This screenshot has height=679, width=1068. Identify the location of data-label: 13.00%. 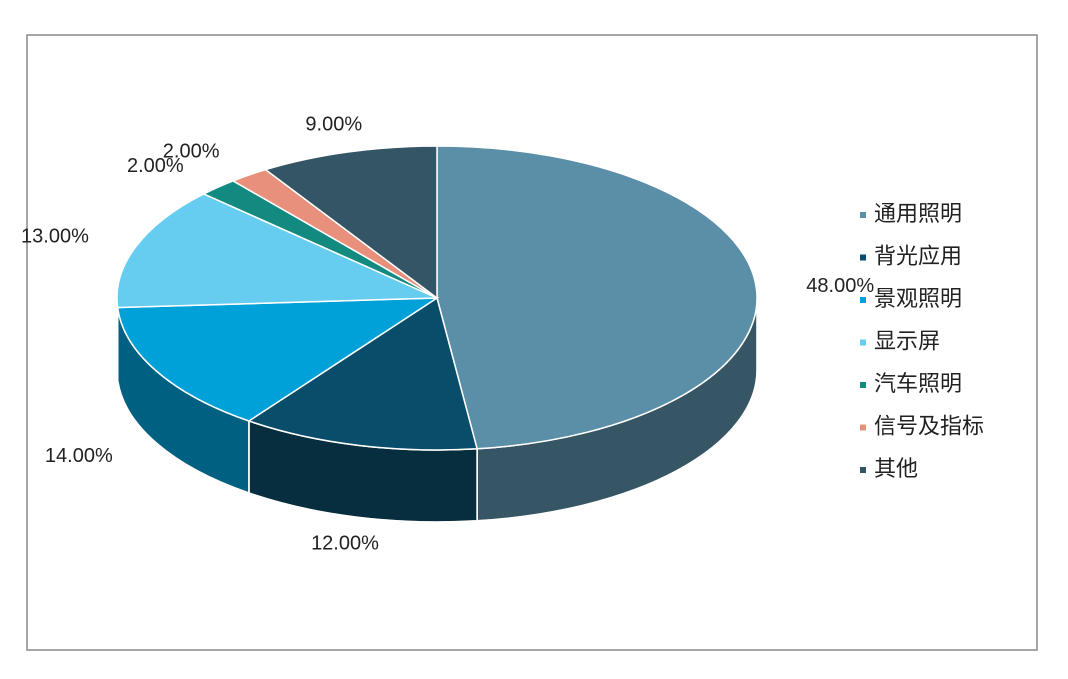
(55, 236).